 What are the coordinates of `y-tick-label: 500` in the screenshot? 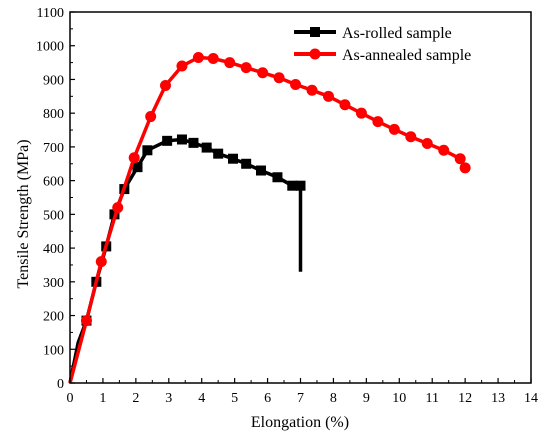 It's located at (53, 215).